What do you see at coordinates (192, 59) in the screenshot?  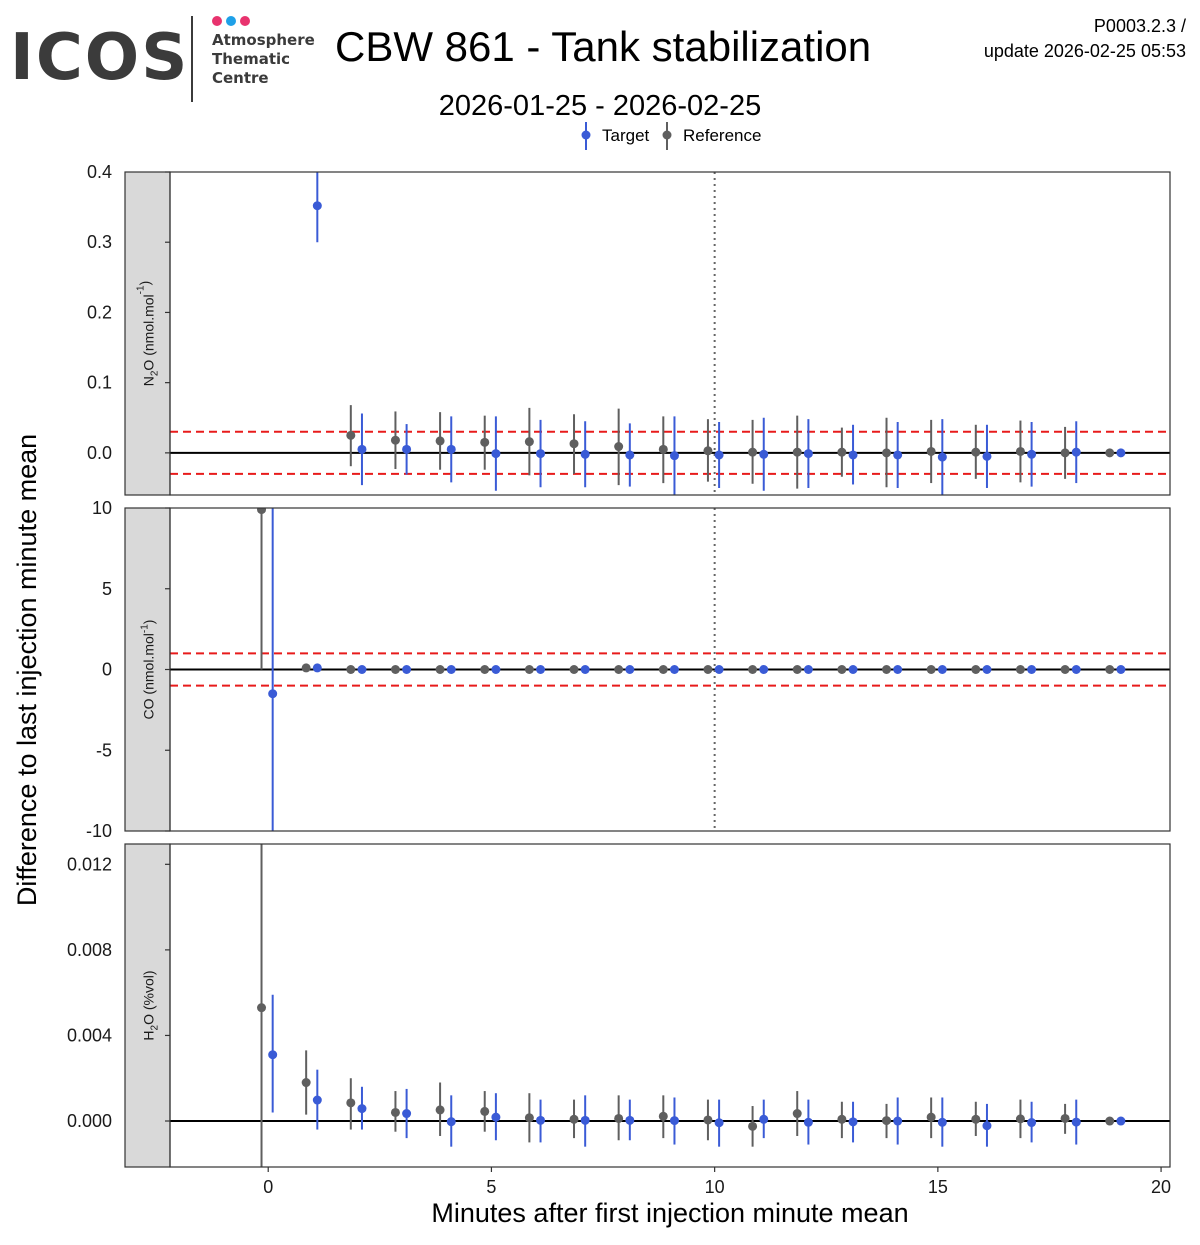 I see `logo-divider` at bounding box center [192, 59].